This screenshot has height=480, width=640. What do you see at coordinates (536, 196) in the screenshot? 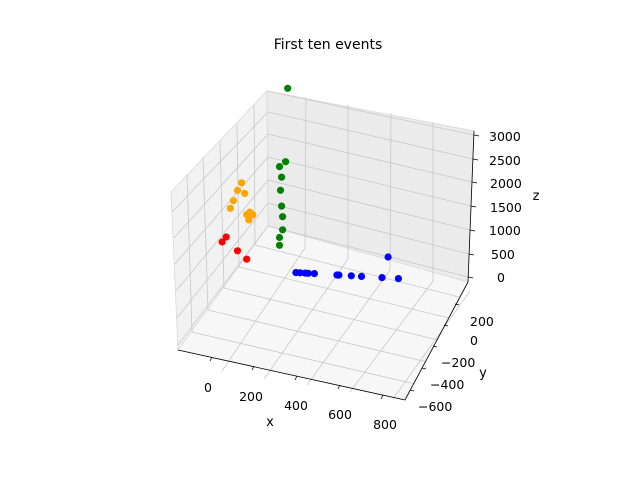
I see `z-axis-label: z` at bounding box center [536, 196].